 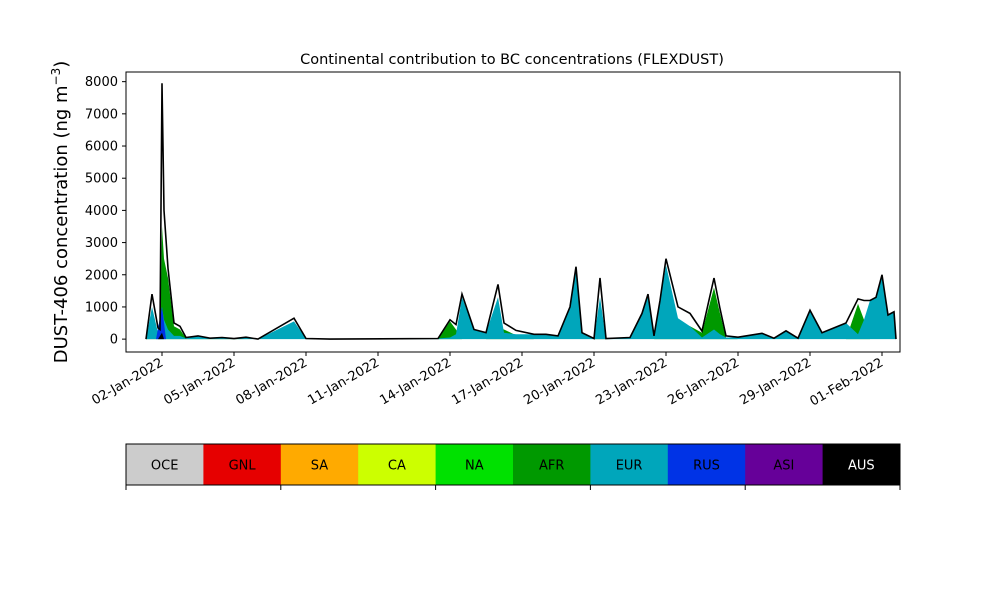 What do you see at coordinates (101, 147) in the screenshot?
I see `y-tick-label: 6000` at bounding box center [101, 147].